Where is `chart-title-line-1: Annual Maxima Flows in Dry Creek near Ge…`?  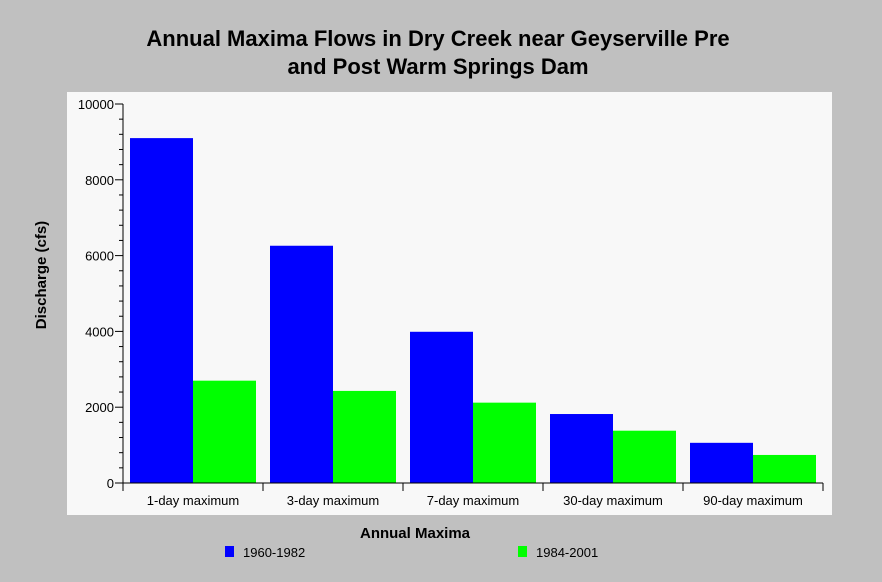 chart-title-line-1: Annual Maxima Flows in Dry Creek near Ge… is located at coordinates (437, 38).